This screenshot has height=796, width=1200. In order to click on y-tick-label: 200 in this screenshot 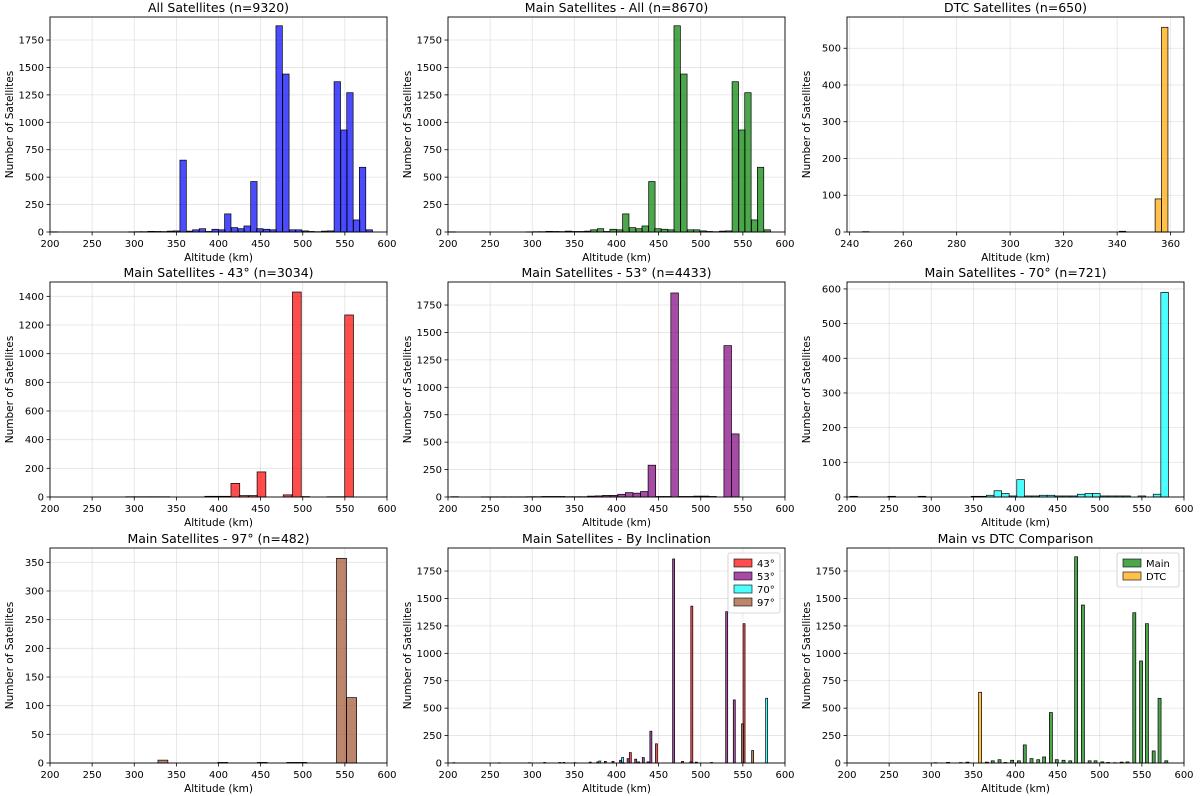, I will do `click(831, 428)`.